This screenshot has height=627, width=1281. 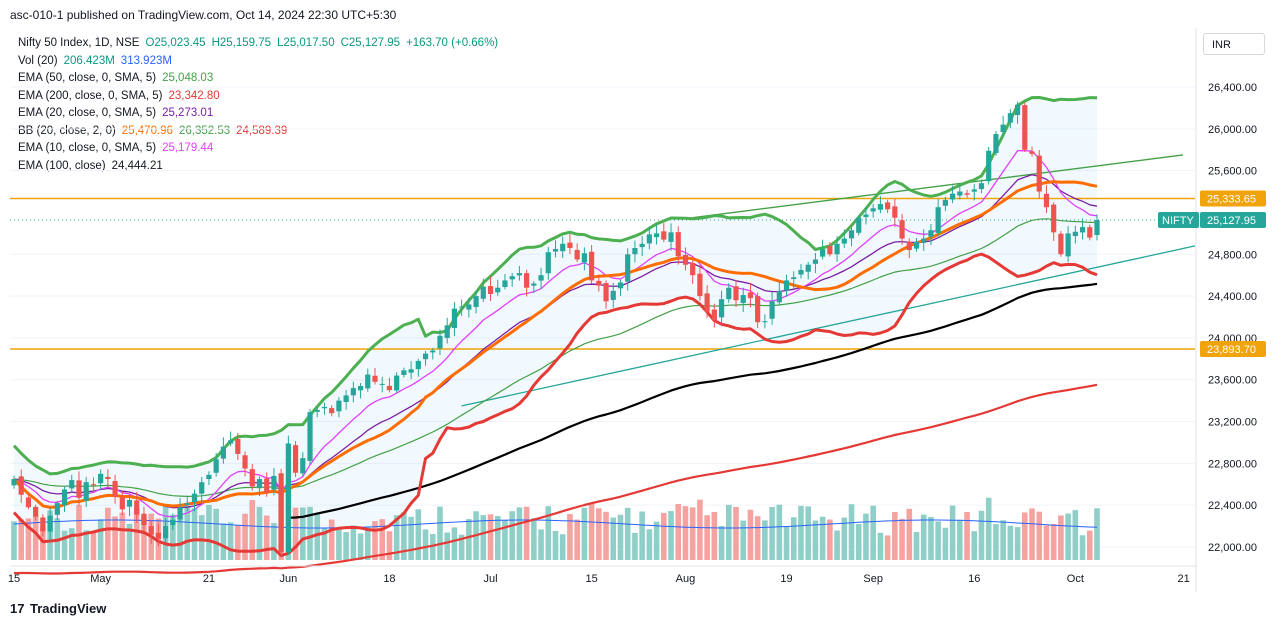 I want to click on legend-value: 313.923M, so click(x=146, y=60).